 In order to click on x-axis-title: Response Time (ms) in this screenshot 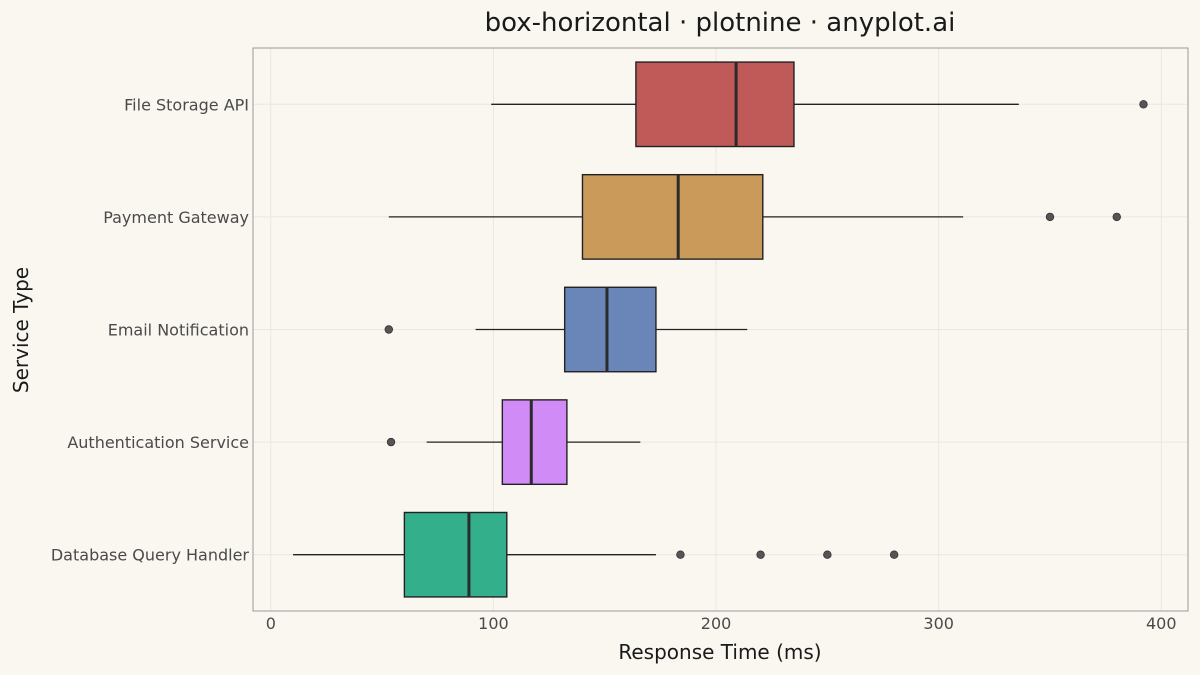, I will do `click(719, 652)`.